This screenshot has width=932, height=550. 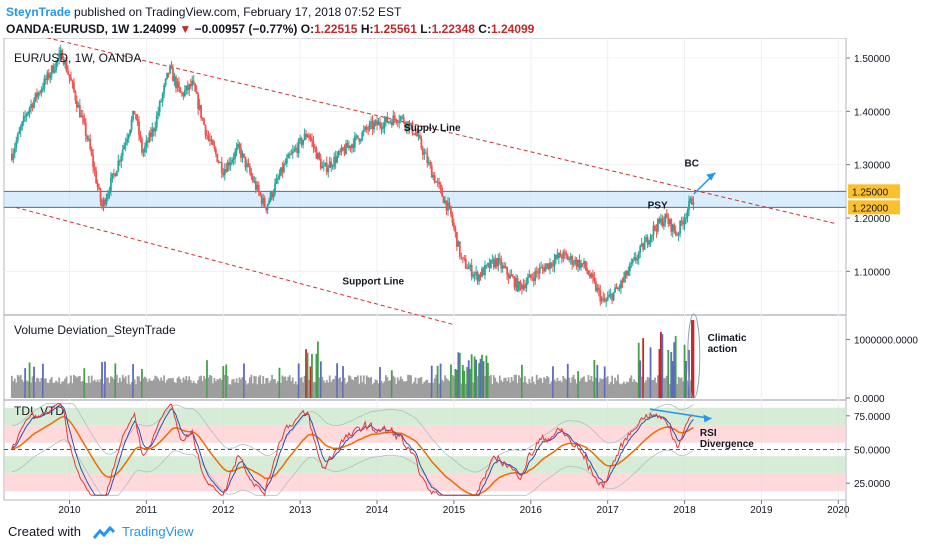 I want to click on price-annotation: Support Line, so click(x=373, y=282).